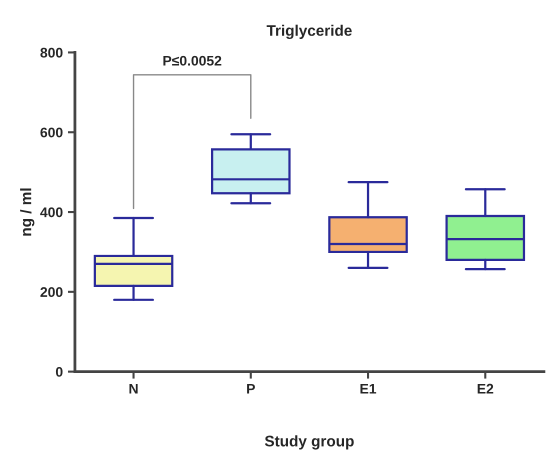  Describe the element at coordinates (133, 389) in the screenshot. I see `x-tick-label: N` at that location.